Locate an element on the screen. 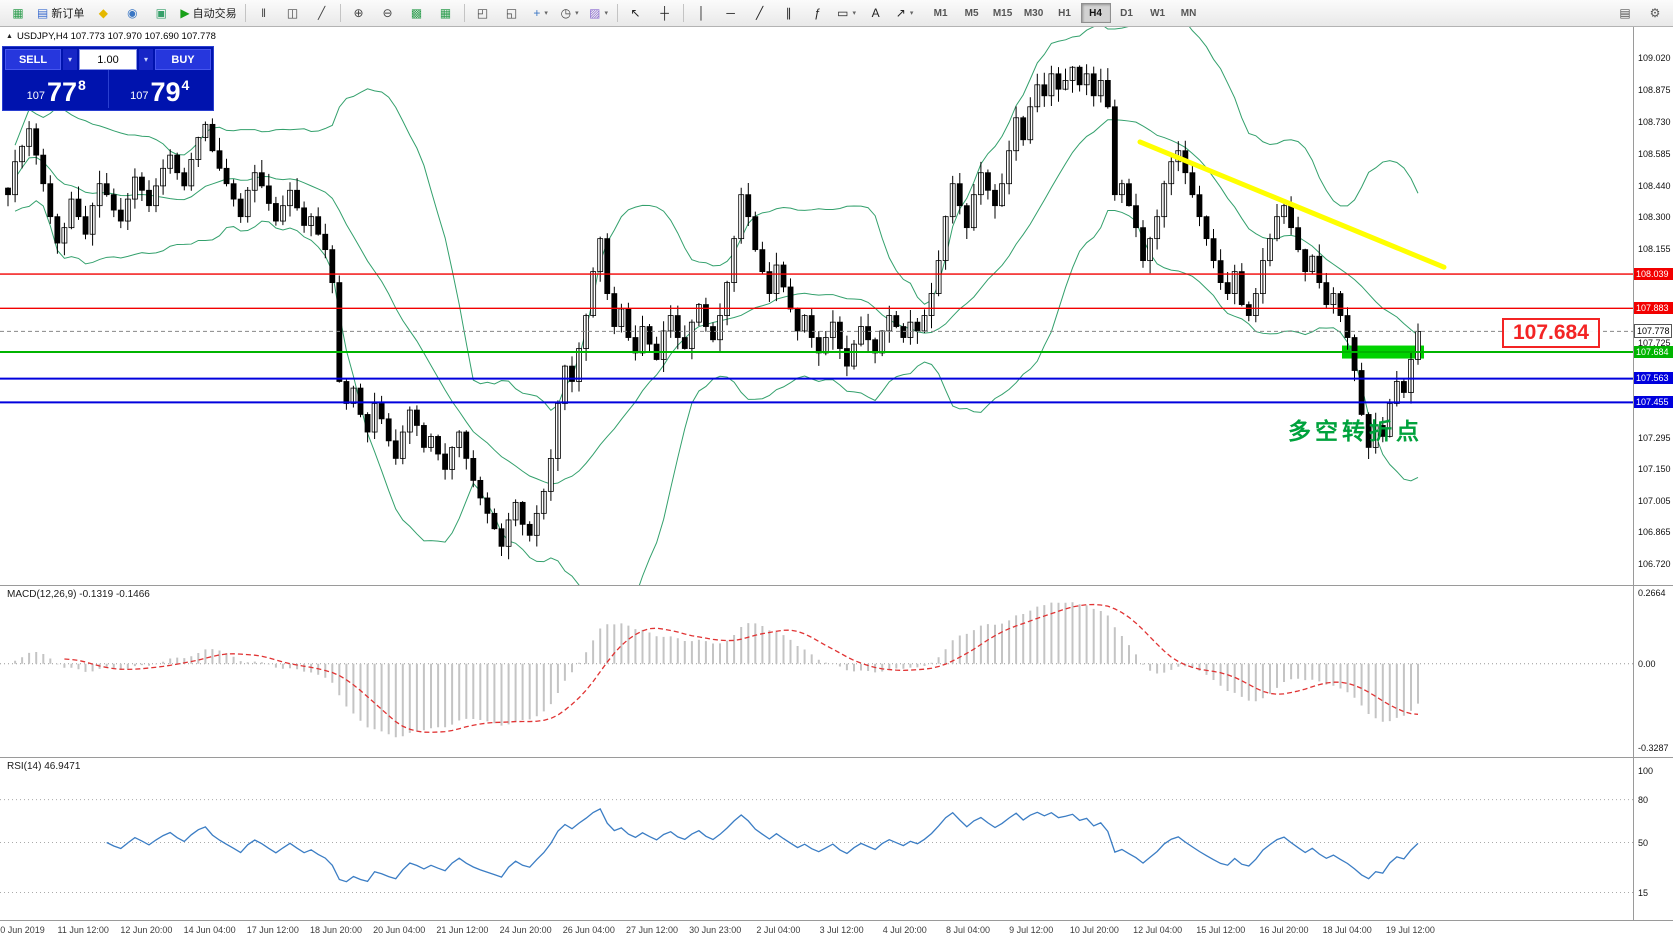 The width and height of the screenshot is (1673, 951). date-label: 3 Jul 12:00 is located at coordinates (841, 930).